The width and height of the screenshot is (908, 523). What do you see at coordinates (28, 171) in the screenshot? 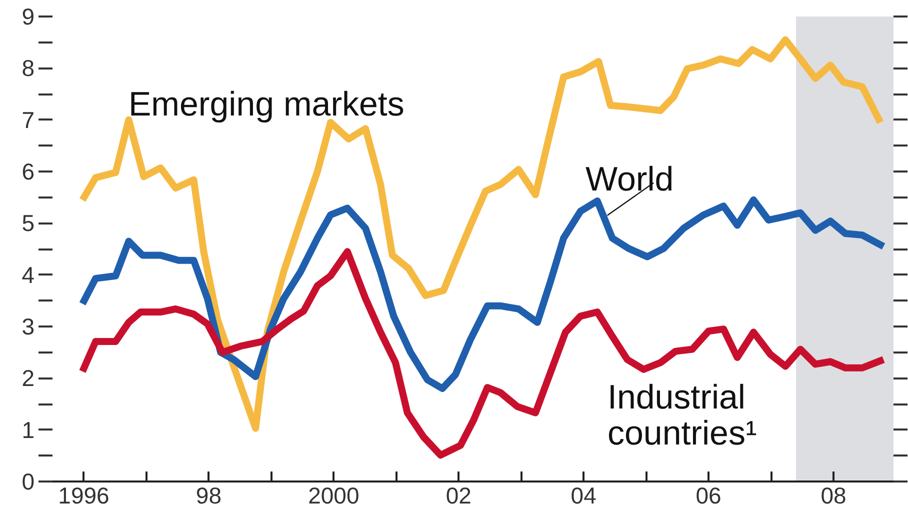
I see `y-tick-label: 6` at bounding box center [28, 171].